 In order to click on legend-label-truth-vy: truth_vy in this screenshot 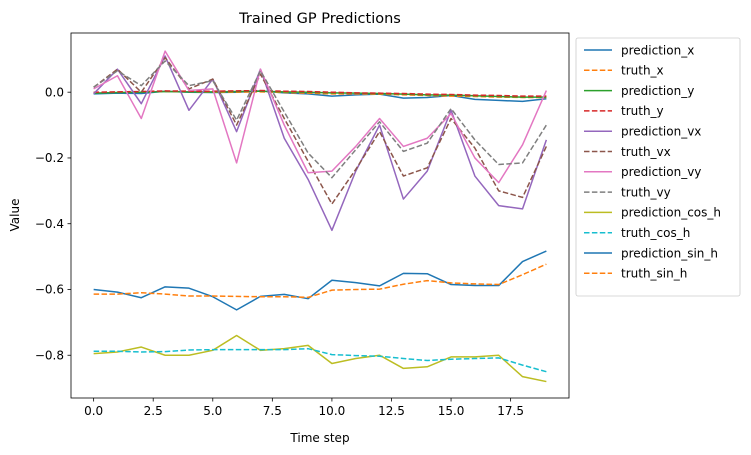, I will do `click(646, 192)`.